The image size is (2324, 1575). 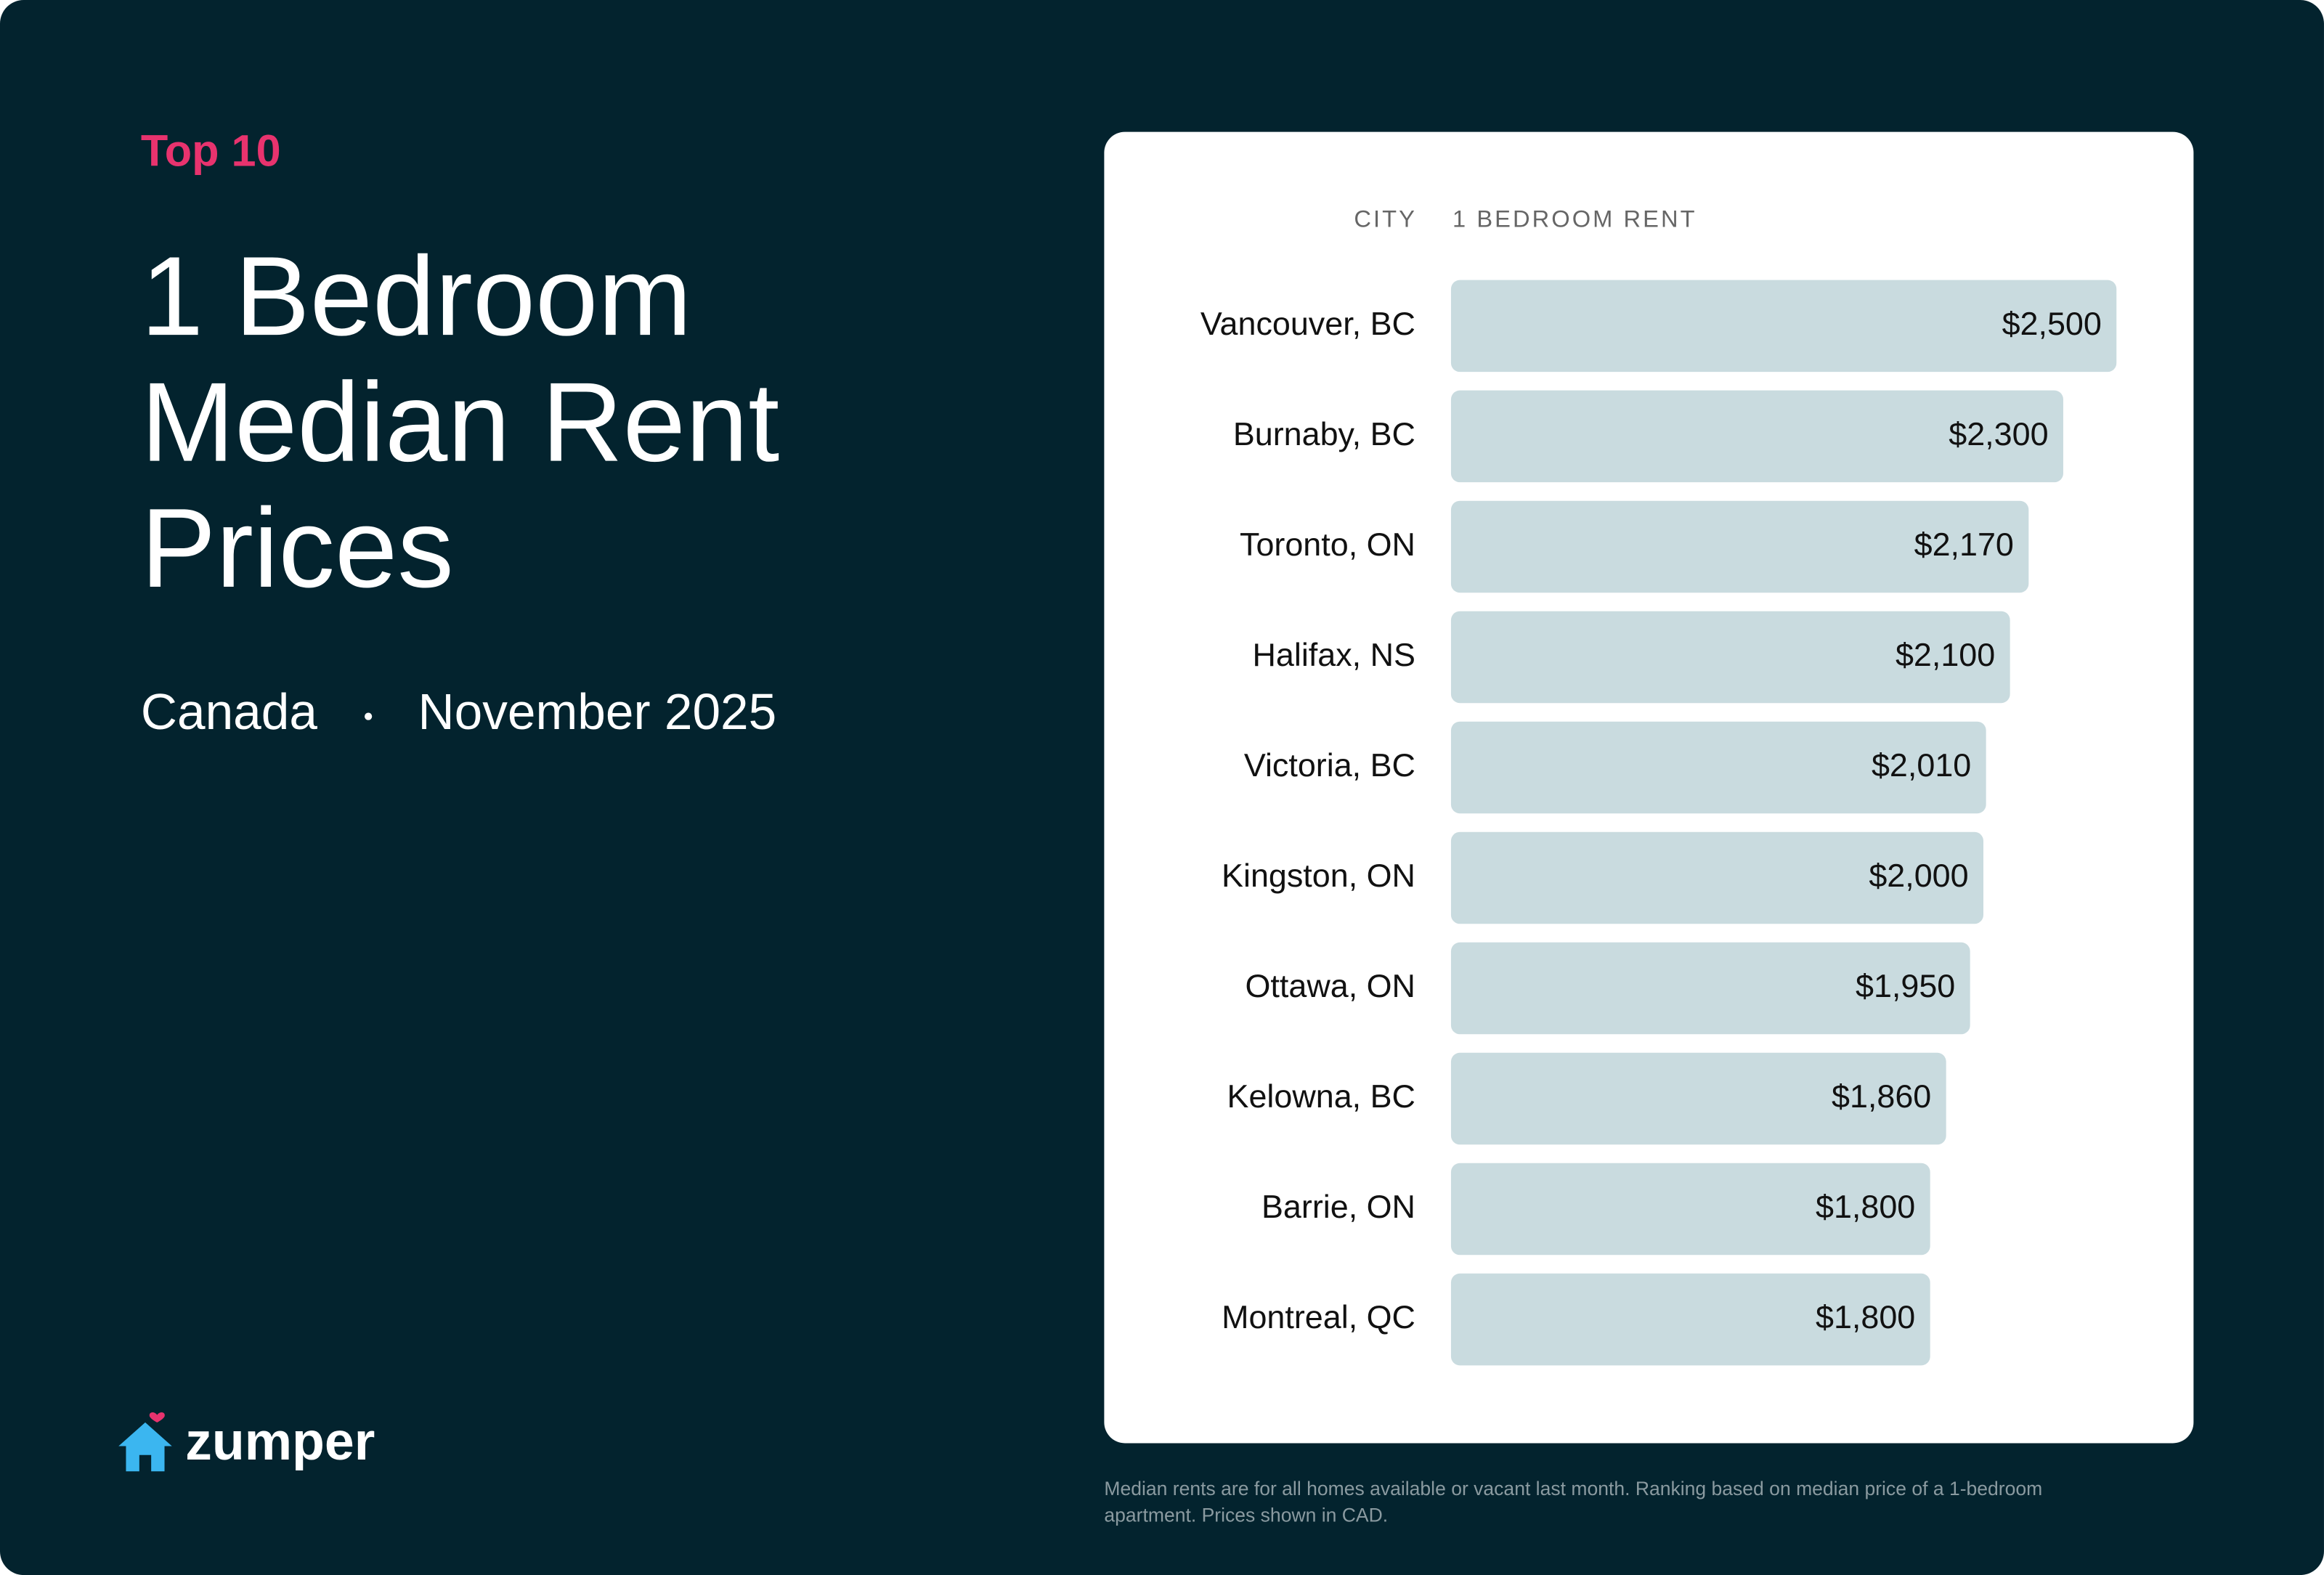 What do you see at coordinates (369, 716) in the screenshot?
I see `separator-dot` at bounding box center [369, 716].